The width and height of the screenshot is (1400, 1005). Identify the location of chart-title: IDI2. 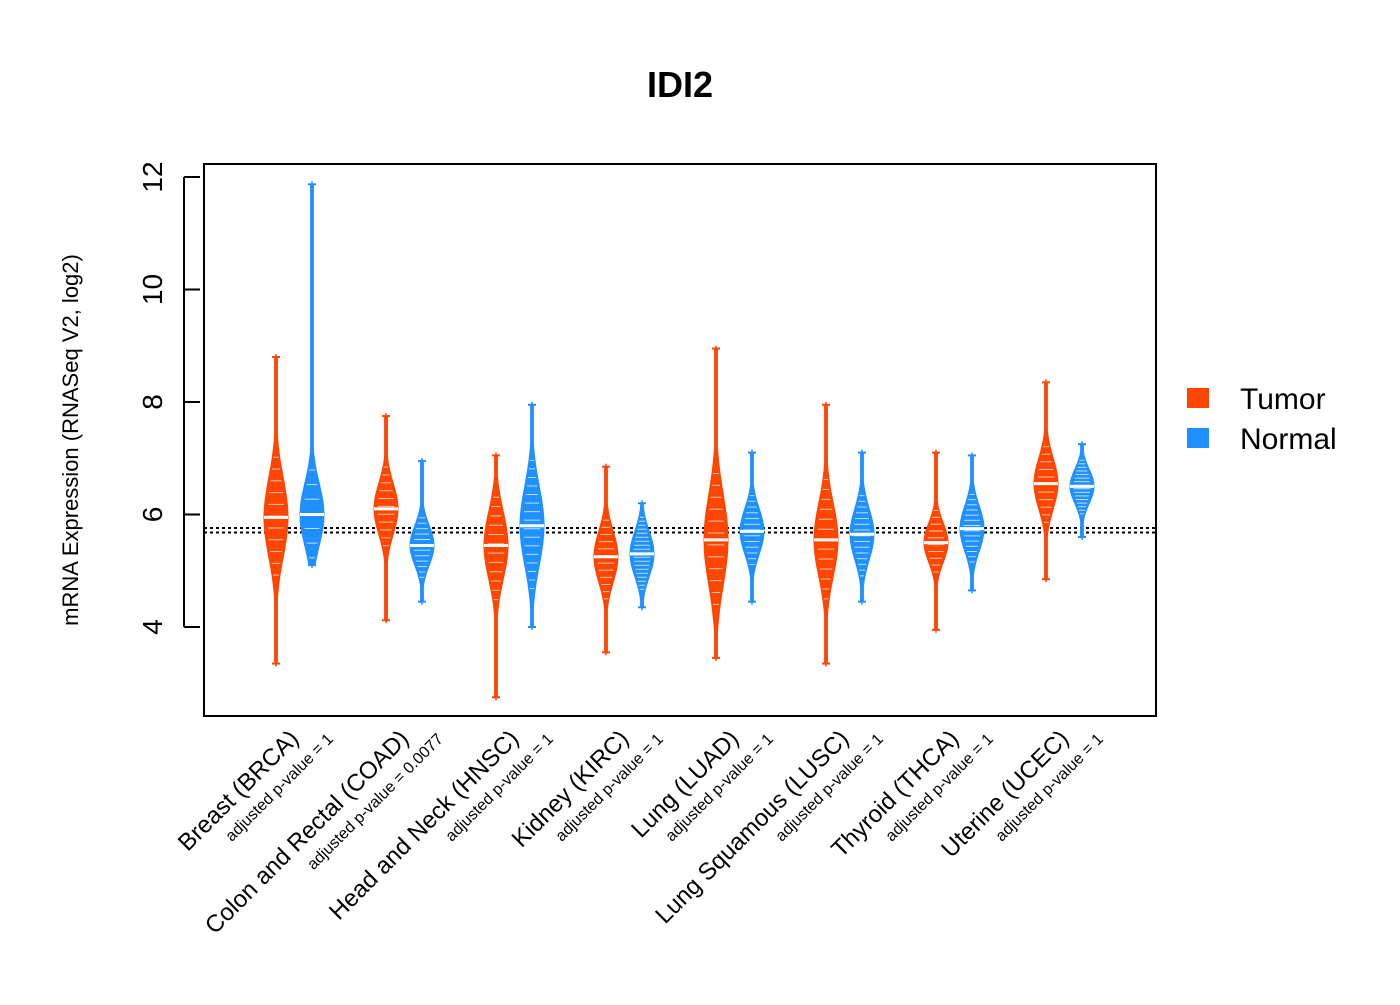
(680, 84).